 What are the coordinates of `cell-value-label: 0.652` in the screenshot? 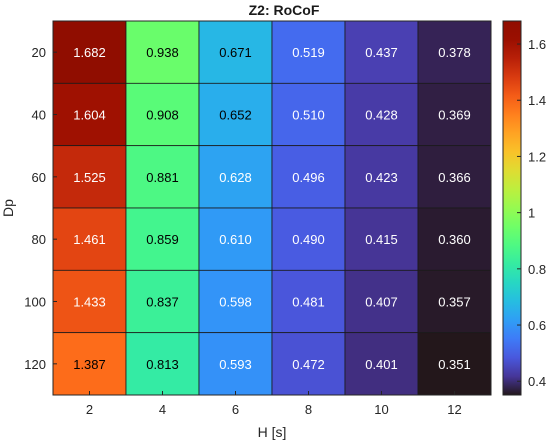 It's located at (235, 115).